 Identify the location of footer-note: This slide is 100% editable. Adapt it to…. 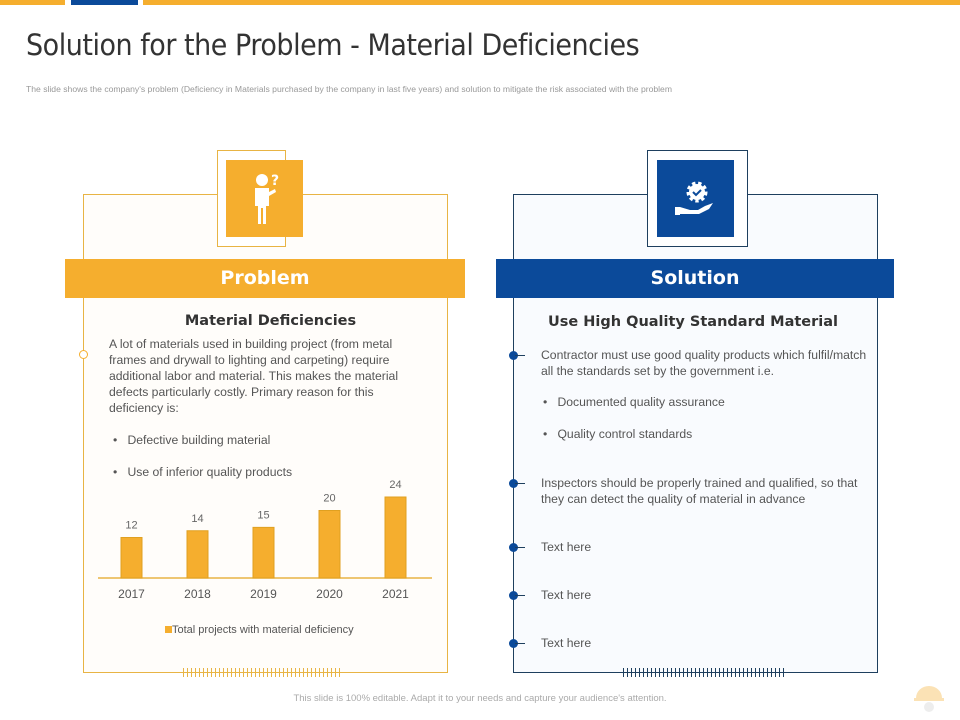
(480, 698).